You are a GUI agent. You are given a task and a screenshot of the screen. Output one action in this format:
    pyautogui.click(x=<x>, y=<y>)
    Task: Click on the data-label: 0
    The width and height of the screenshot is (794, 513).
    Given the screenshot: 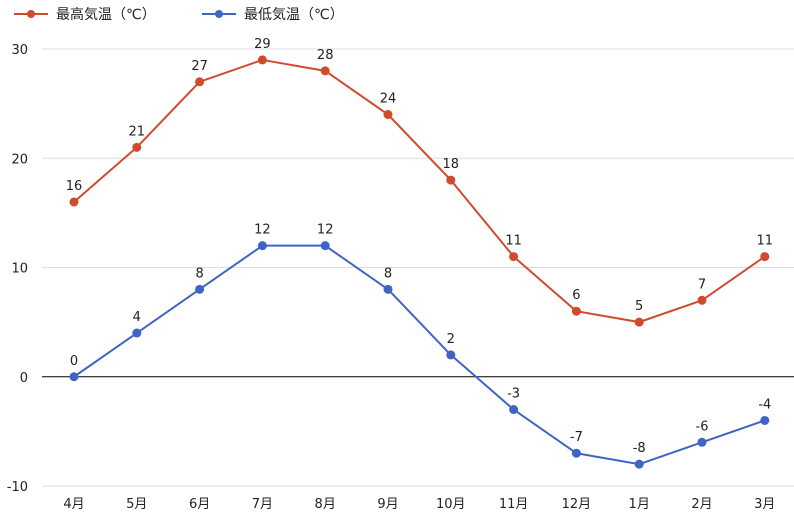 What is the action you would take?
    pyautogui.click(x=74, y=361)
    